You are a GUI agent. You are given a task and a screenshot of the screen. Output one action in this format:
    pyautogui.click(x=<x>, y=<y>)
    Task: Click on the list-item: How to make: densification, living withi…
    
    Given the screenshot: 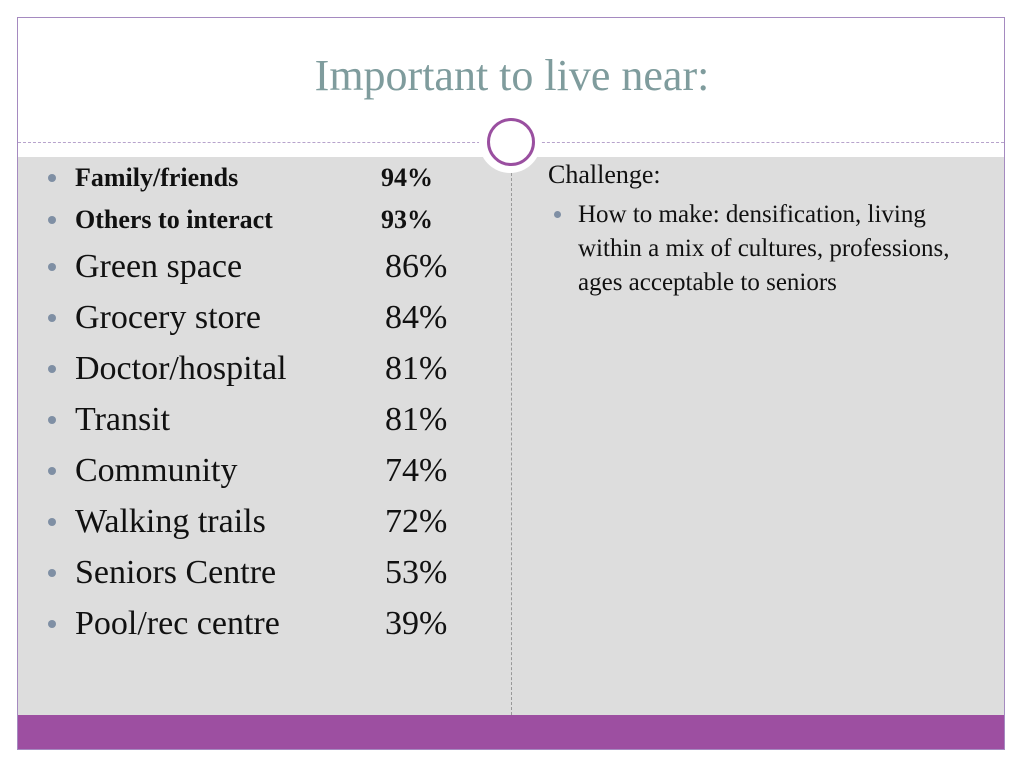 What is the action you would take?
    pyautogui.click(x=763, y=249)
    